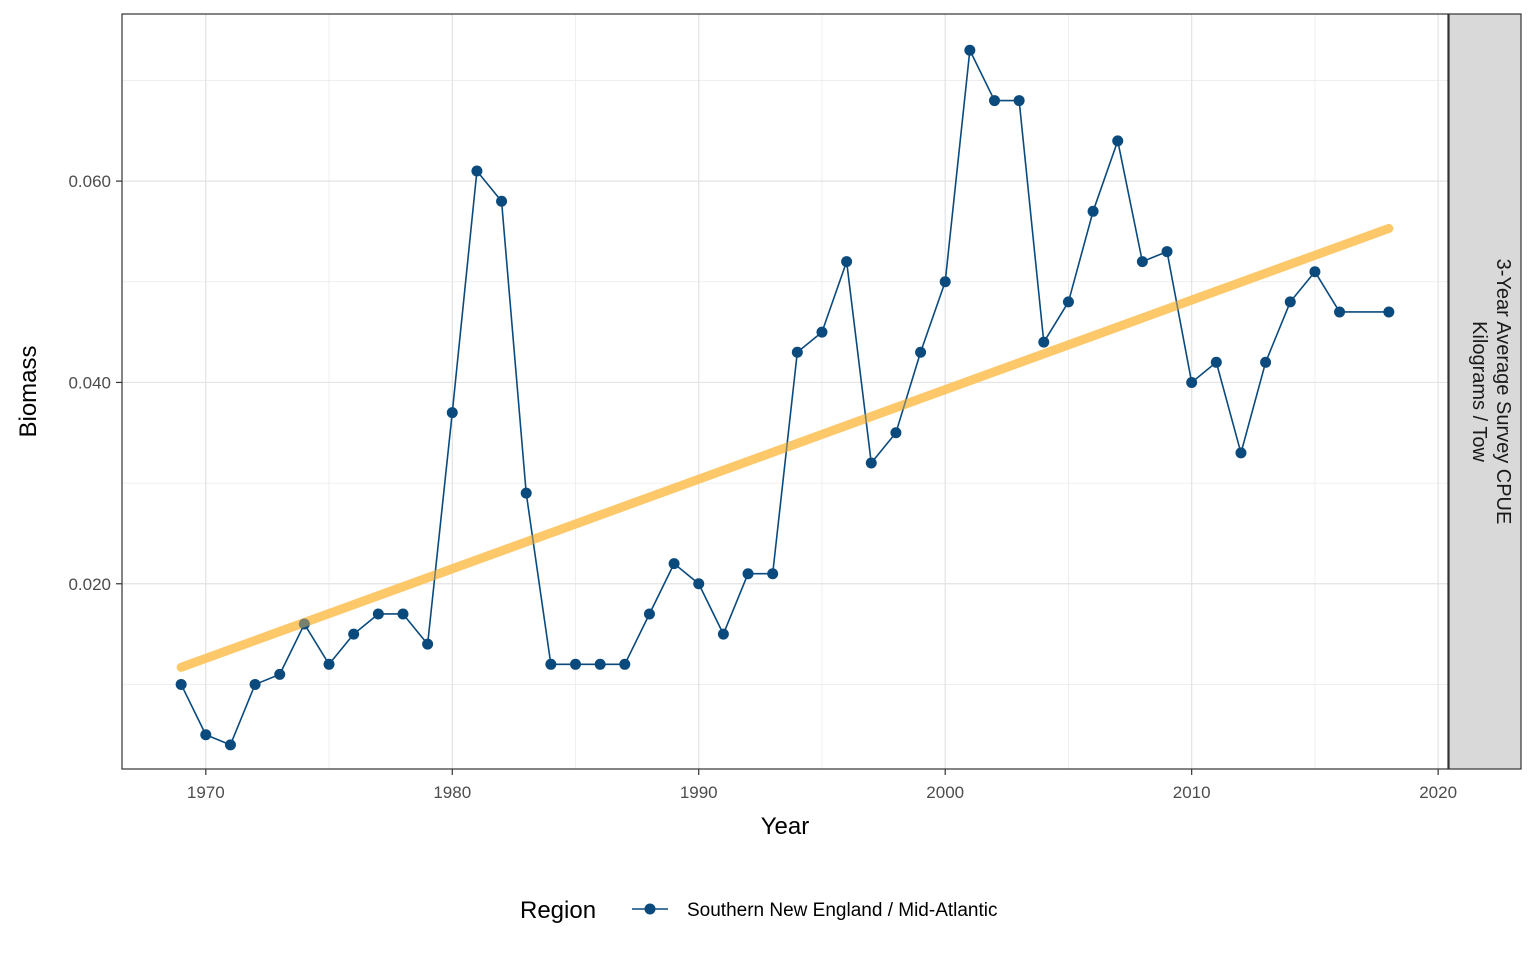 Image resolution: width=1536 pixels, height=960 pixels. I want to click on x-tick-label: 2020, so click(1438, 792).